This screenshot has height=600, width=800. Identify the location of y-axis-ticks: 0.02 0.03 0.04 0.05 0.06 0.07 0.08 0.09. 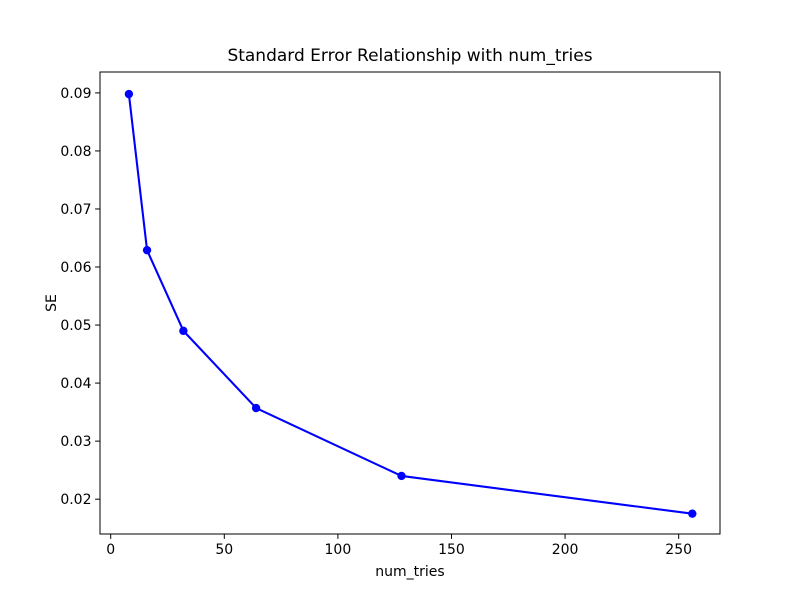
(80, 297).